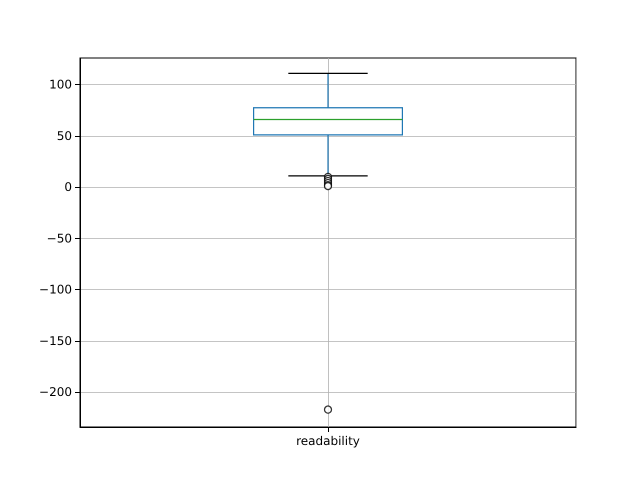 The image size is (640, 480). I want to click on y-tick-label: −50, so click(59, 238).